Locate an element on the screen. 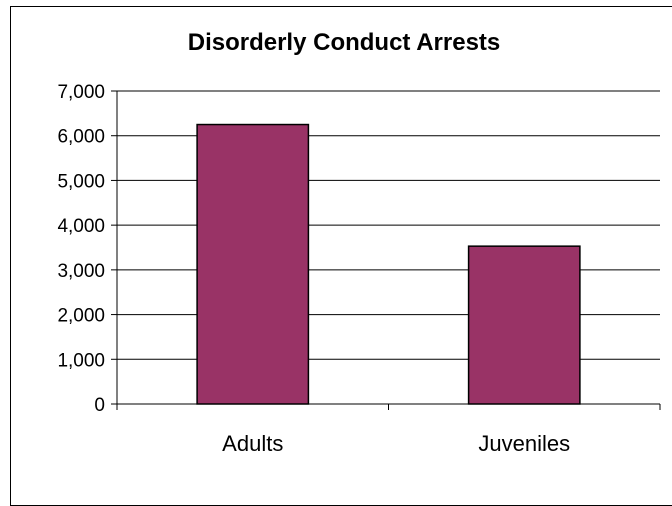 The width and height of the screenshot is (672, 506). x-category-label: Adults is located at coordinates (252, 443).